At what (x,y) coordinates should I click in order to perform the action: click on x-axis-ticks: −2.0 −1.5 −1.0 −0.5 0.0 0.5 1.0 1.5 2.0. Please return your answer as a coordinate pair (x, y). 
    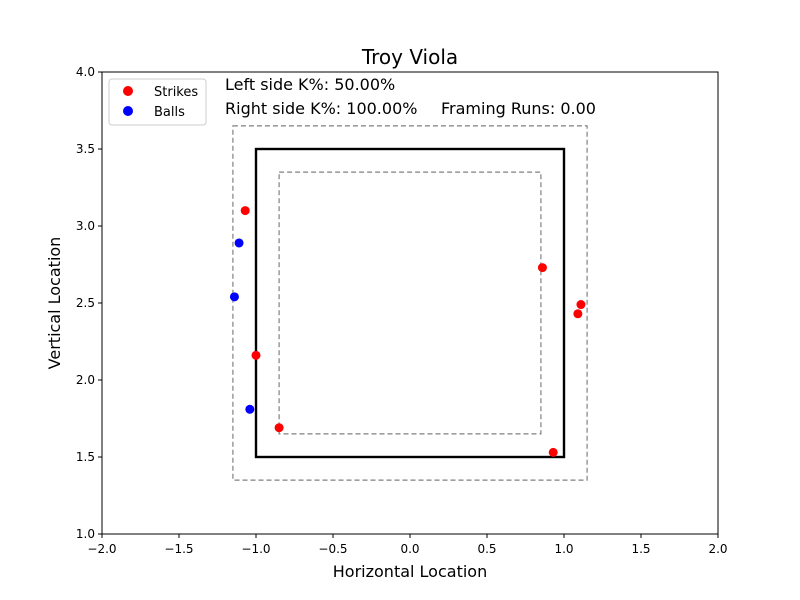
    Looking at the image, I should click on (407, 545).